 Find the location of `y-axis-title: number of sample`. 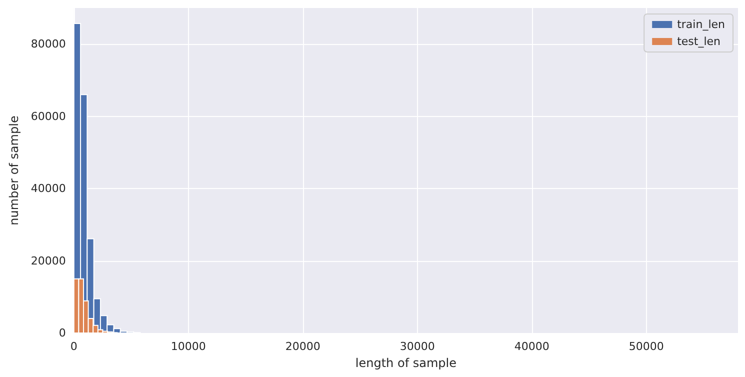

y-axis-title: number of sample is located at coordinates (14, 171).